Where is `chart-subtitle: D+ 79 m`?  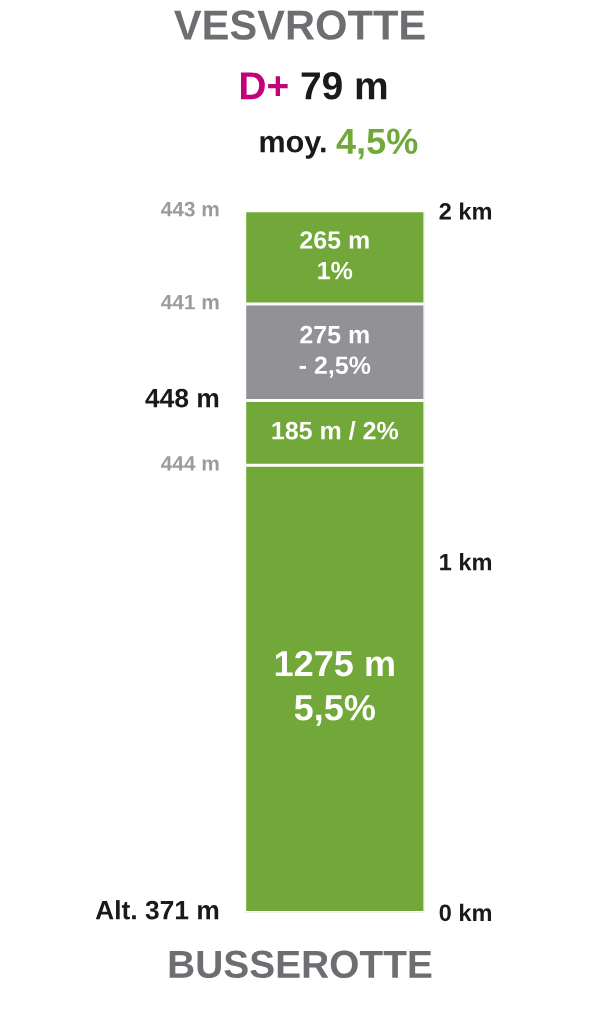 chart-subtitle: D+ 79 m is located at coordinates (314, 85).